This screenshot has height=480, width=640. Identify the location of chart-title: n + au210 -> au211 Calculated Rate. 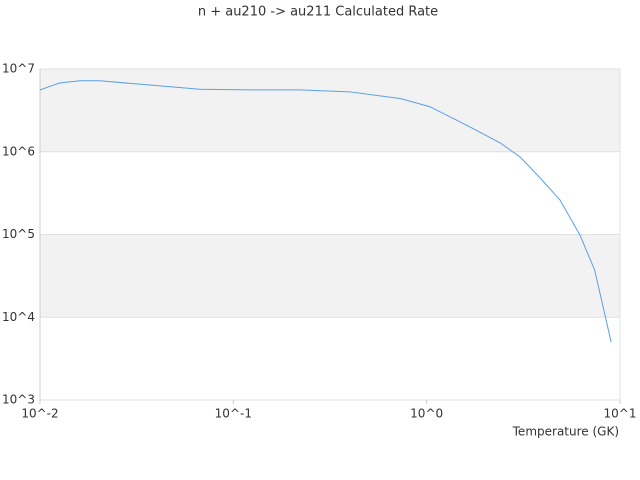
(318, 12).